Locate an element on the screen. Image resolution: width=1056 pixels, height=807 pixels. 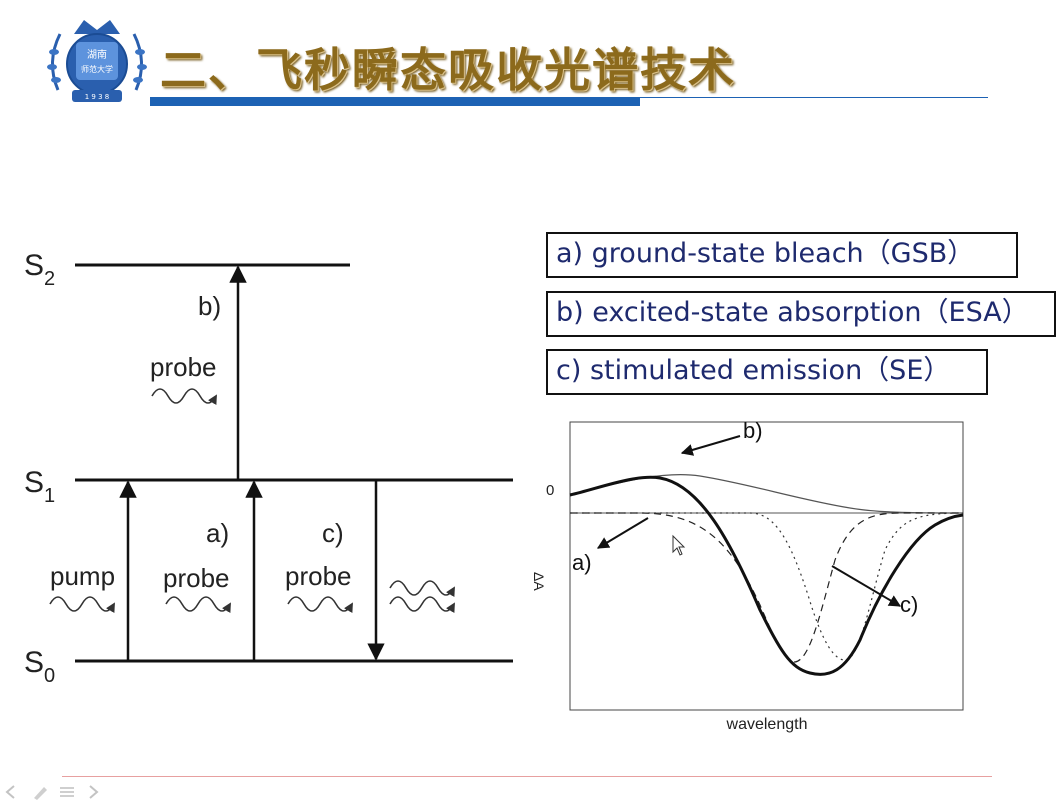
pump-label: pump is located at coordinates (82, 576).